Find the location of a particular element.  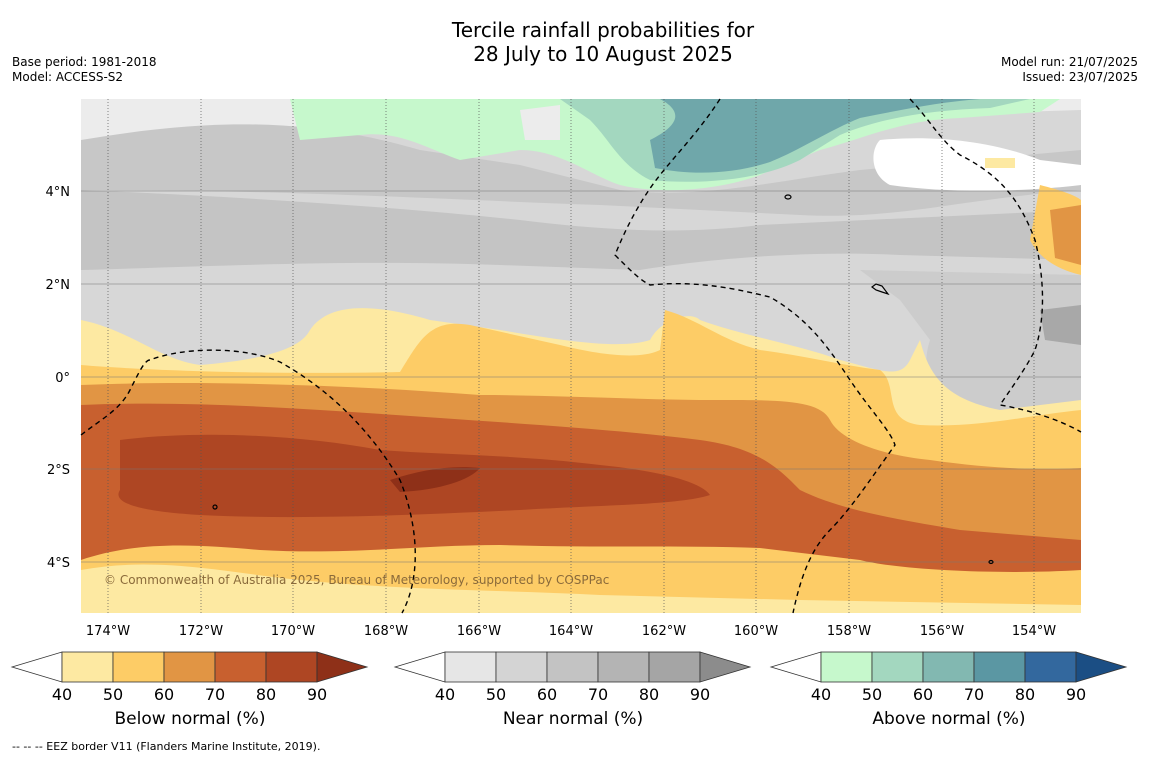

base-period: Base period: 1981-2018 is located at coordinates (84, 62).